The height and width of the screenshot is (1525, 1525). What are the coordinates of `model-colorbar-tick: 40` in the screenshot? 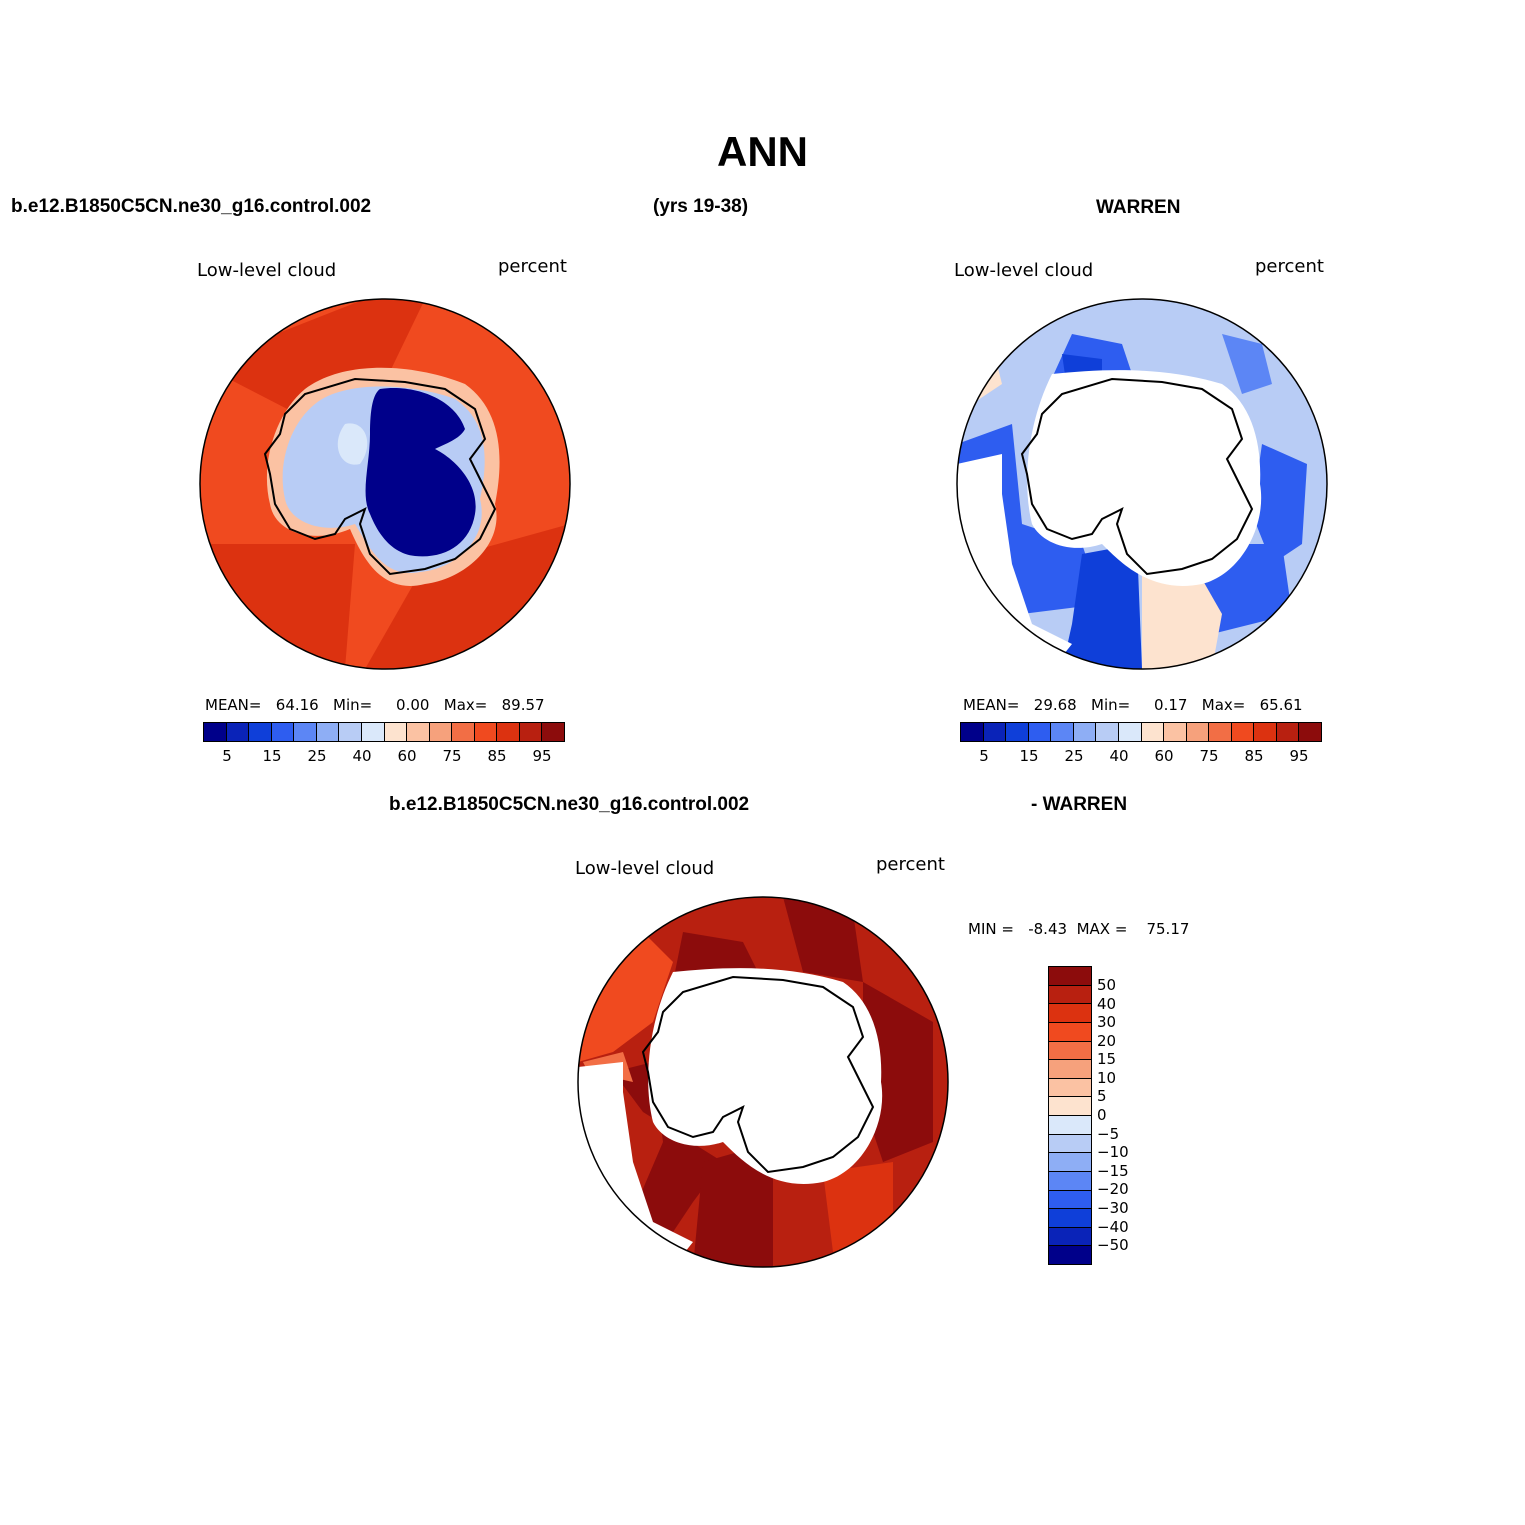 It's located at (362, 756).